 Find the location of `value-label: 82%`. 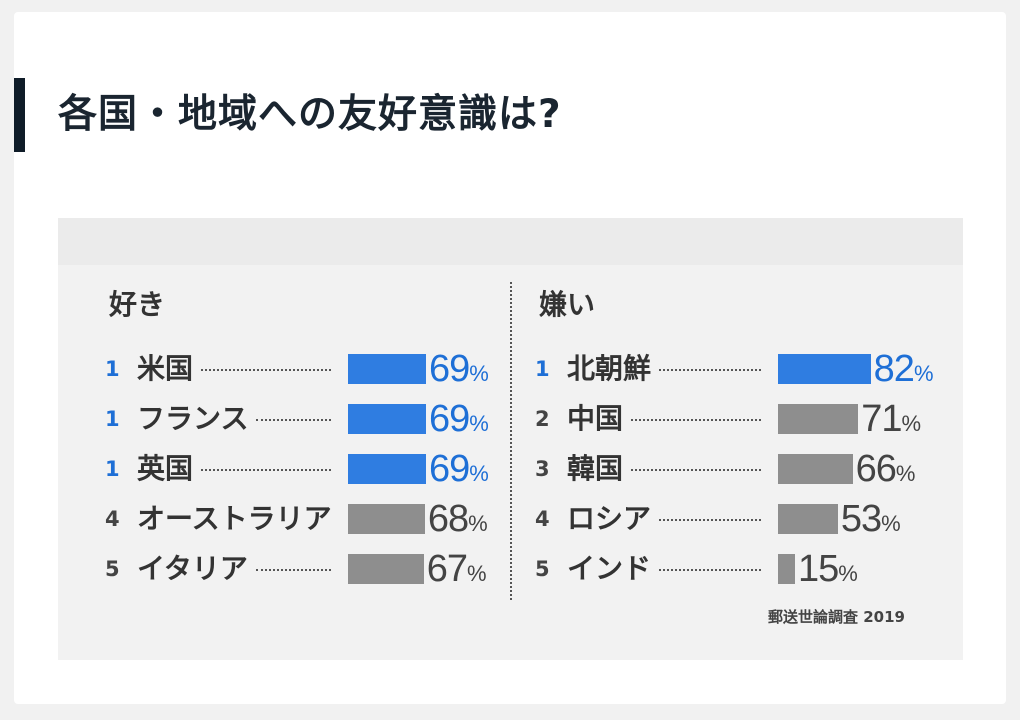

value-label: 82% is located at coordinates (904, 369).